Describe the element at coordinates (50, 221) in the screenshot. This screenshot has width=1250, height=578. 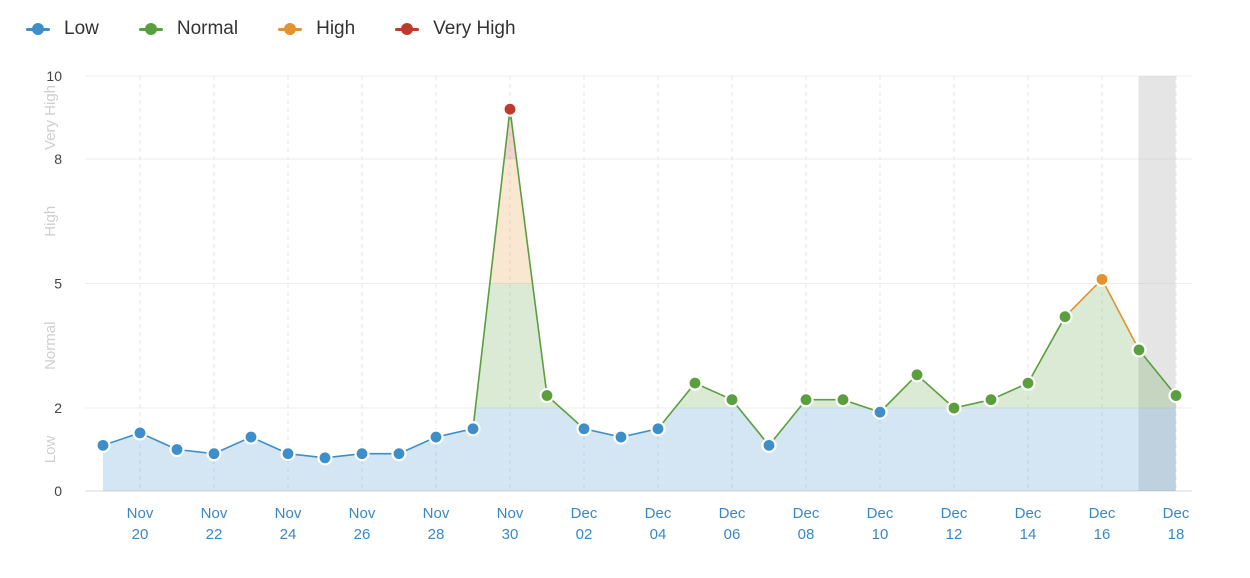
I see `band-label-high: High` at that location.